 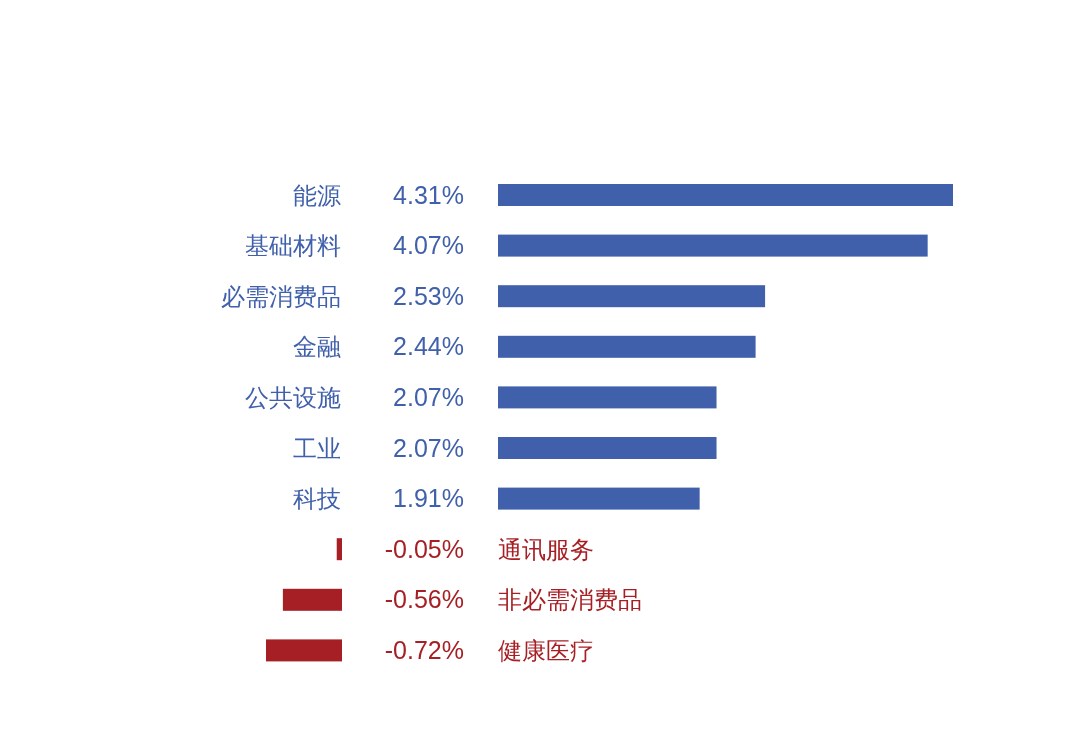 I want to click on data-label: 4.07%, so click(x=428, y=245).